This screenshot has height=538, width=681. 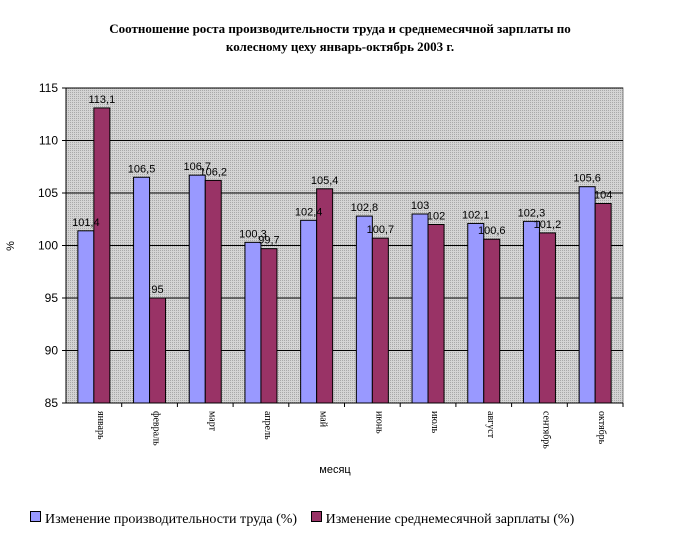 I want to click on x-category-label: октябрь, so click(x=601, y=428).